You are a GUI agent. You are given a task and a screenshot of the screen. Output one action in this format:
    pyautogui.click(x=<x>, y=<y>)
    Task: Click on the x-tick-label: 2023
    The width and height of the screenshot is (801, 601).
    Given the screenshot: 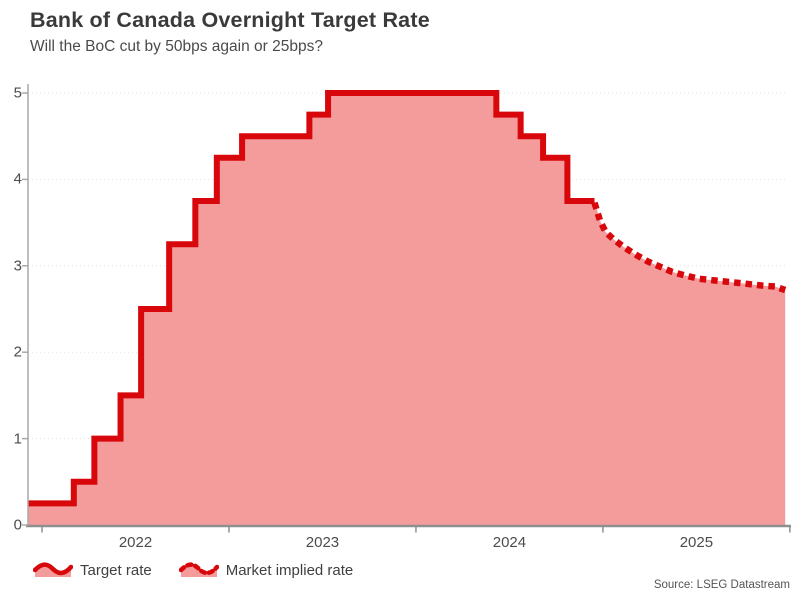 What is the action you would take?
    pyautogui.click(x=322, y=542)
    